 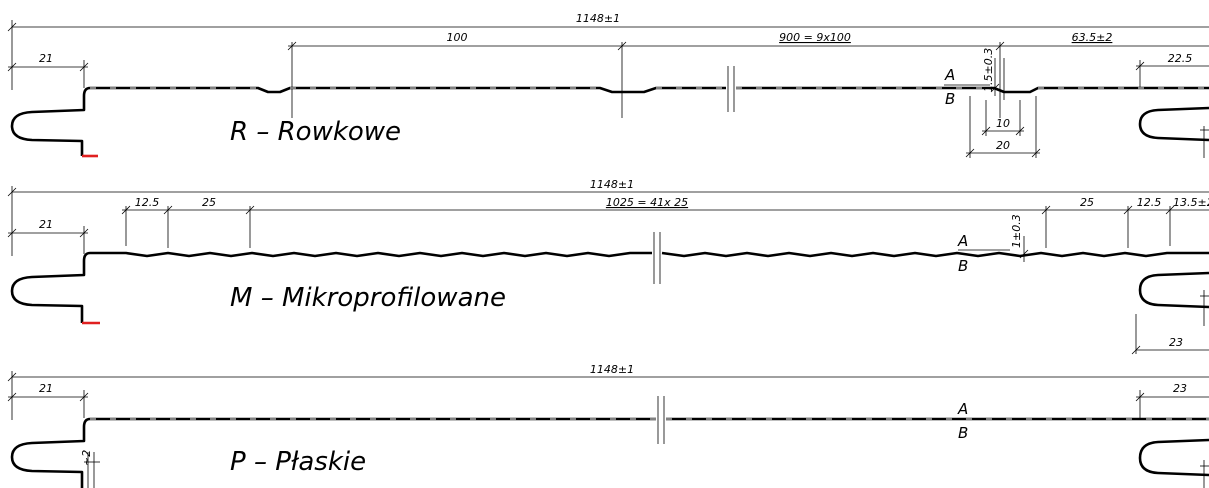 What do you see at coordinates (608, 391) in the screenshot?
I see `overall-dimension: 1148±1` at bounding box center [608, 391].